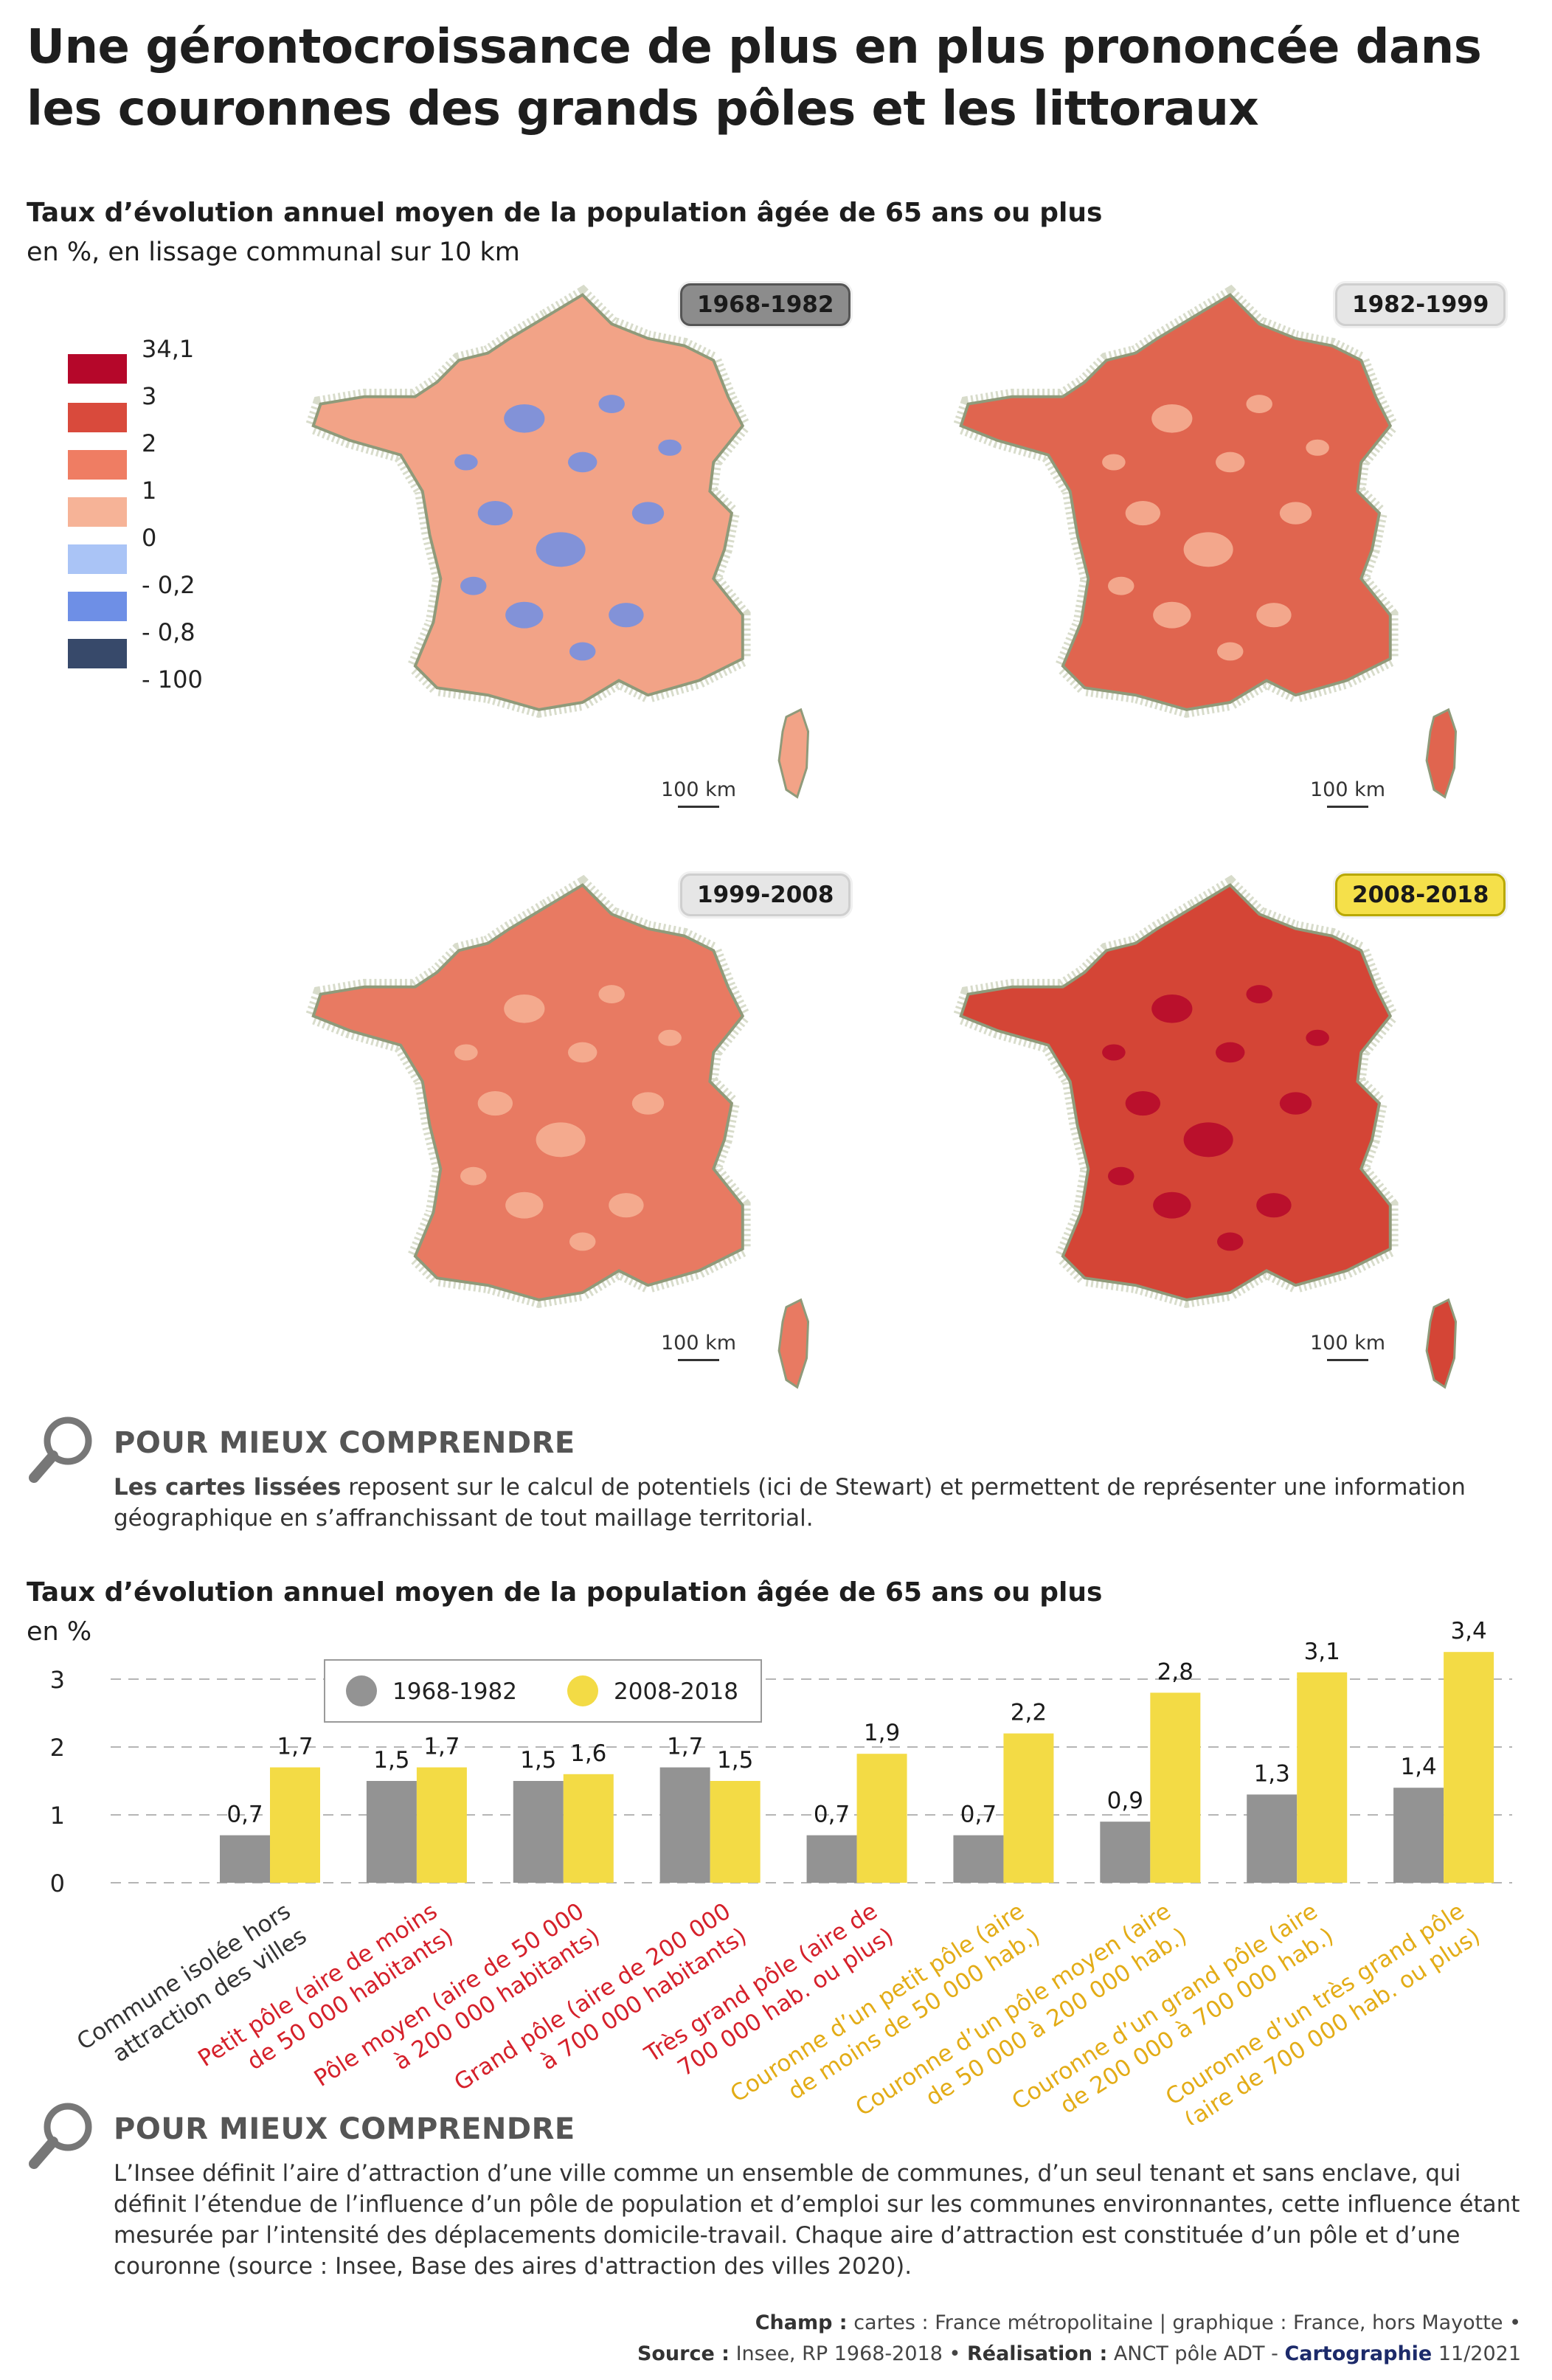 This screenshot has height=2380, width=1552. What do you see at coordinates (1175, 1671) in the screenshot?
I see `data-label: 2,8` at bounding box center [1175, 1671].